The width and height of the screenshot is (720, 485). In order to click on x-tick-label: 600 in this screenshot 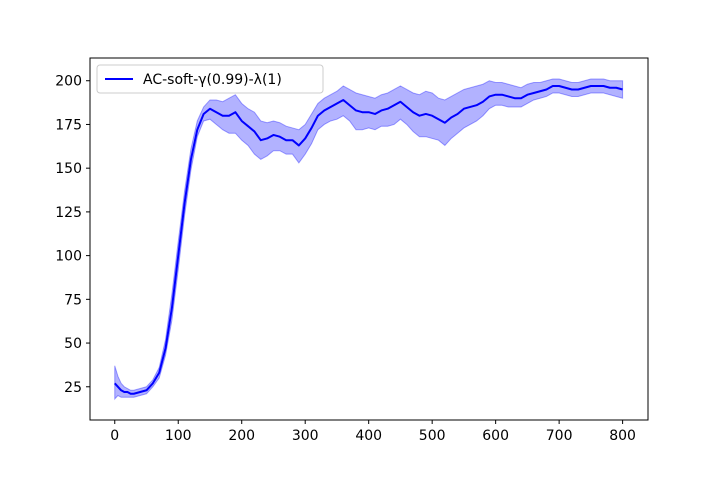, I will do `click(495, 436)`.